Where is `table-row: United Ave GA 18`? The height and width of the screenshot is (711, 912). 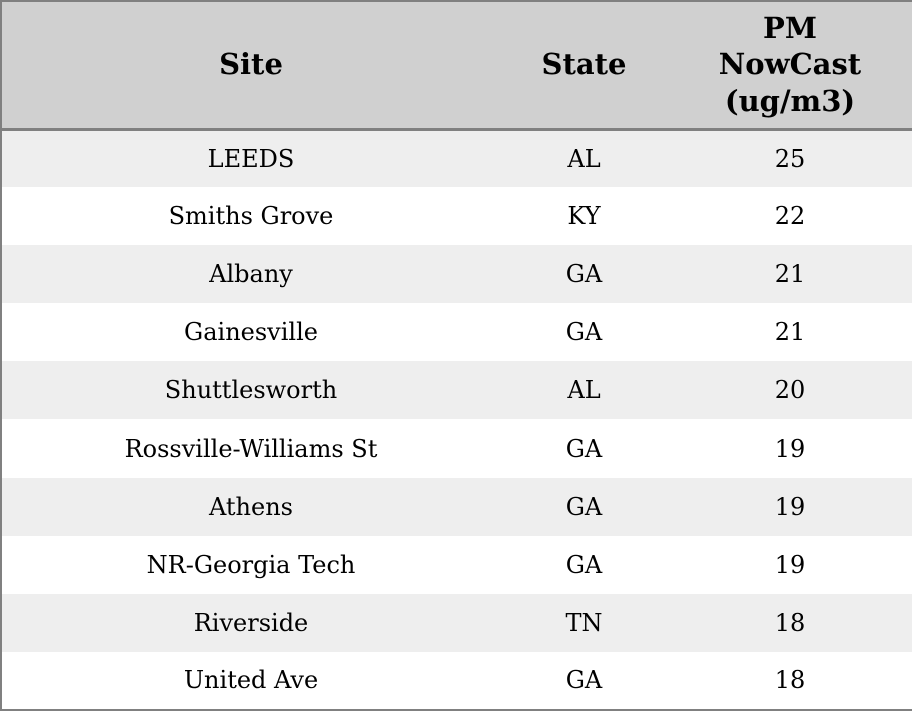 table-row: United Ave GA 18 is located at coordinates (456, 680).